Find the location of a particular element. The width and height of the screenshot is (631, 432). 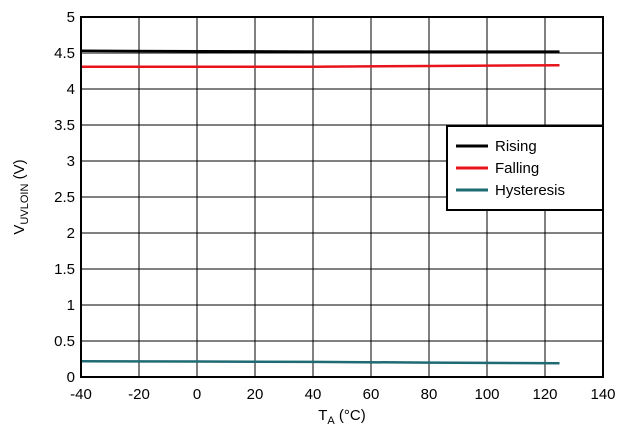

x-tick-label-5: 60 is located at coordinates (371, 394).